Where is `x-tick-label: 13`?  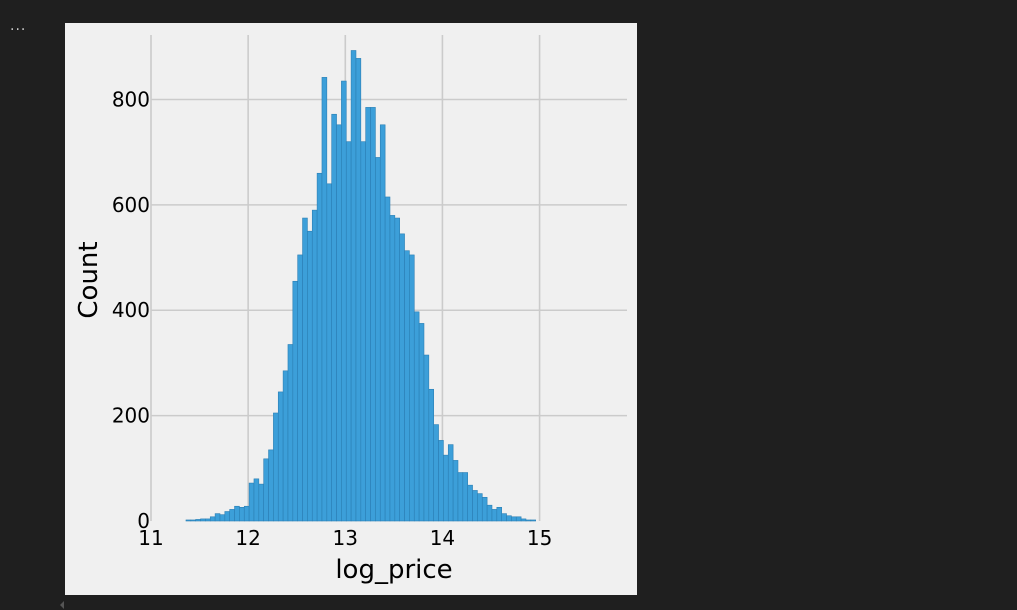 x-tick-label: 13 is located at coordinates (345, 538).